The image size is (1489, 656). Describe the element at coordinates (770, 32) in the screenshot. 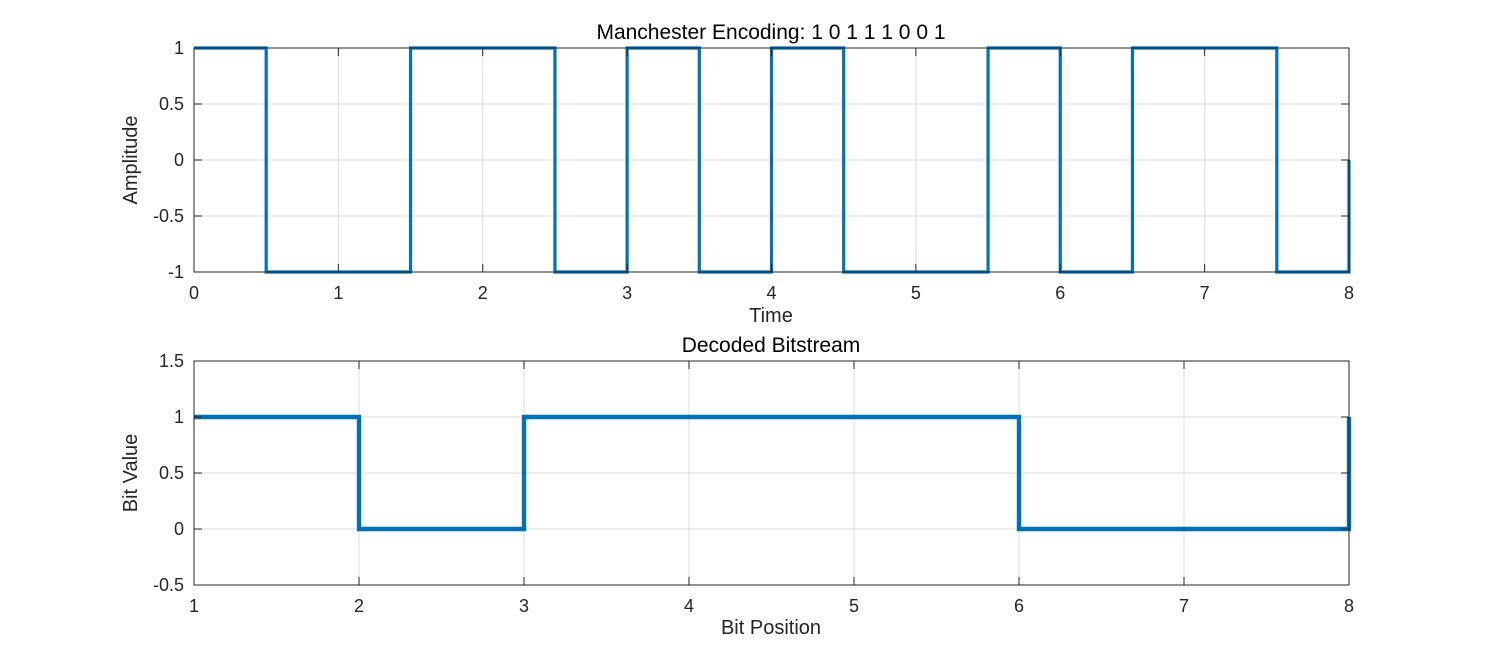

I see `encoding-title: Manchester Encoding: 1 0 1 1 1 0 0 1` at that location.